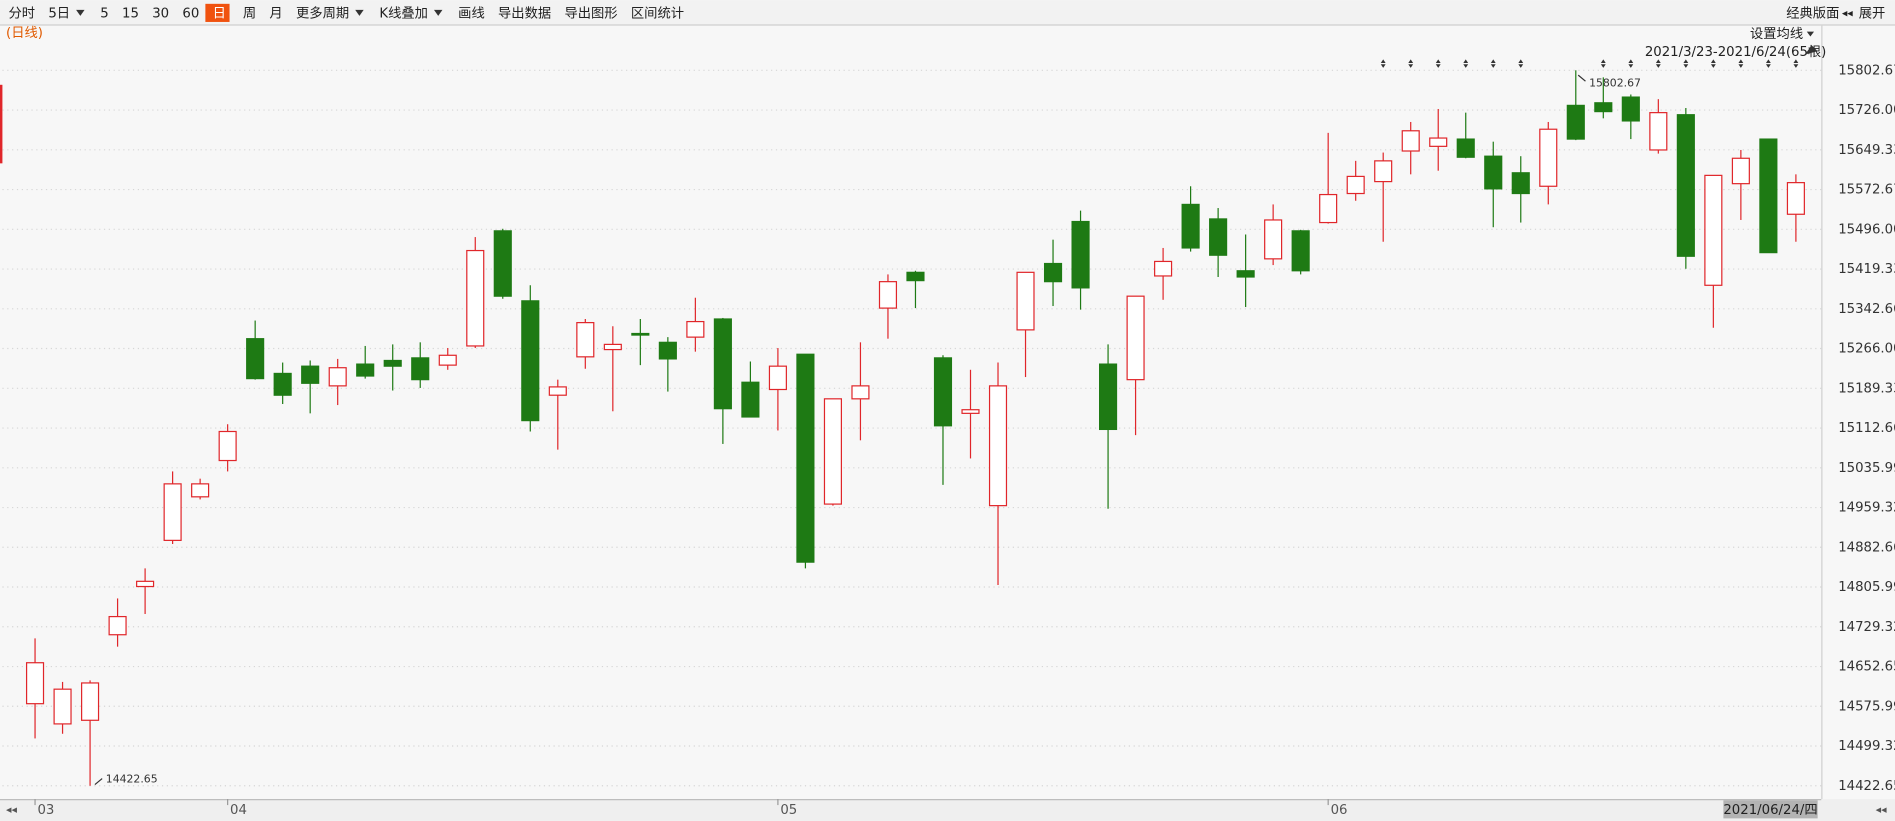 The width and height of the screenshot is (1895, 821). Describe the element at coordinates (1866, 110) in the screenshot. I see `y-tick-label: 15726.00` at that location.